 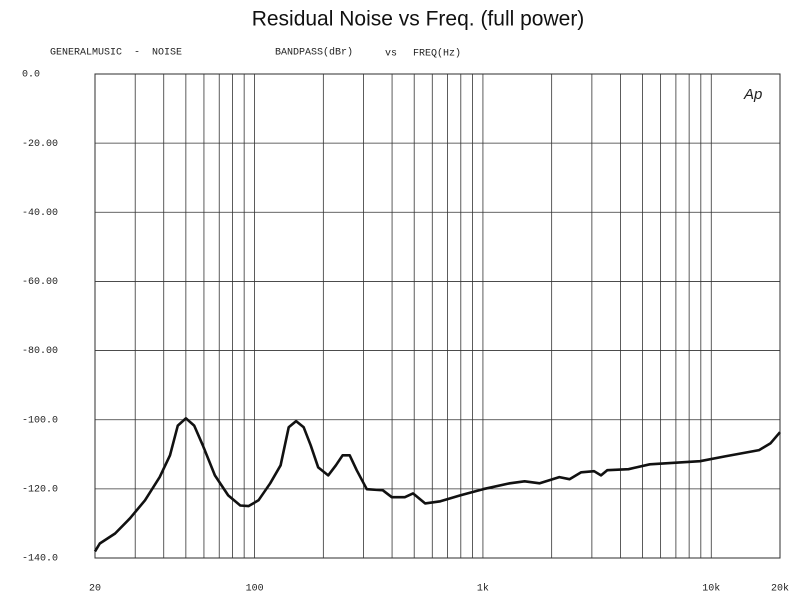 What do you see at coordinates (31, 75) in the screenshot?
I see `y-tick-label: 0.0` at bounding box center [31, 75].